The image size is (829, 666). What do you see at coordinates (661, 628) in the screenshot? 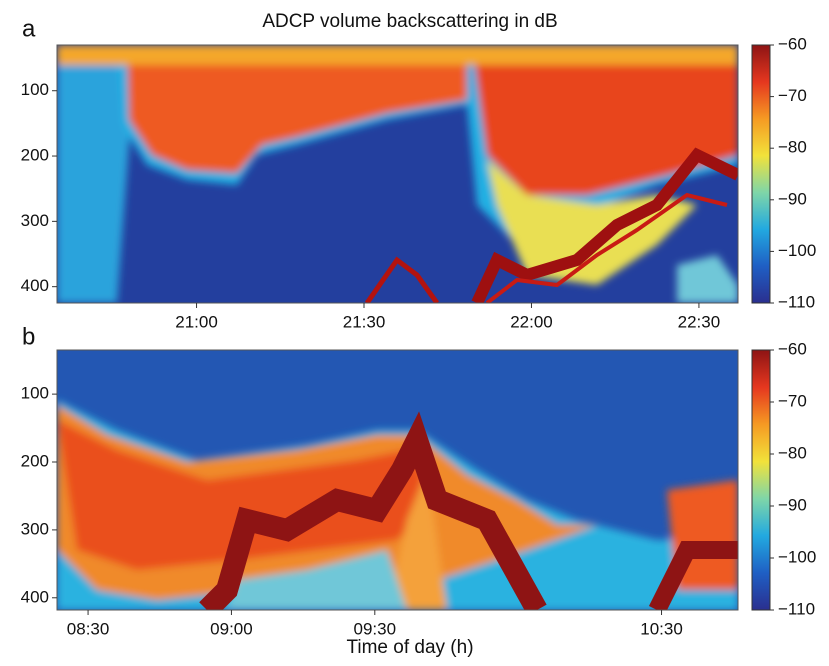
I see `x-tick-label: 10:30` at bounding box center [661, 628].